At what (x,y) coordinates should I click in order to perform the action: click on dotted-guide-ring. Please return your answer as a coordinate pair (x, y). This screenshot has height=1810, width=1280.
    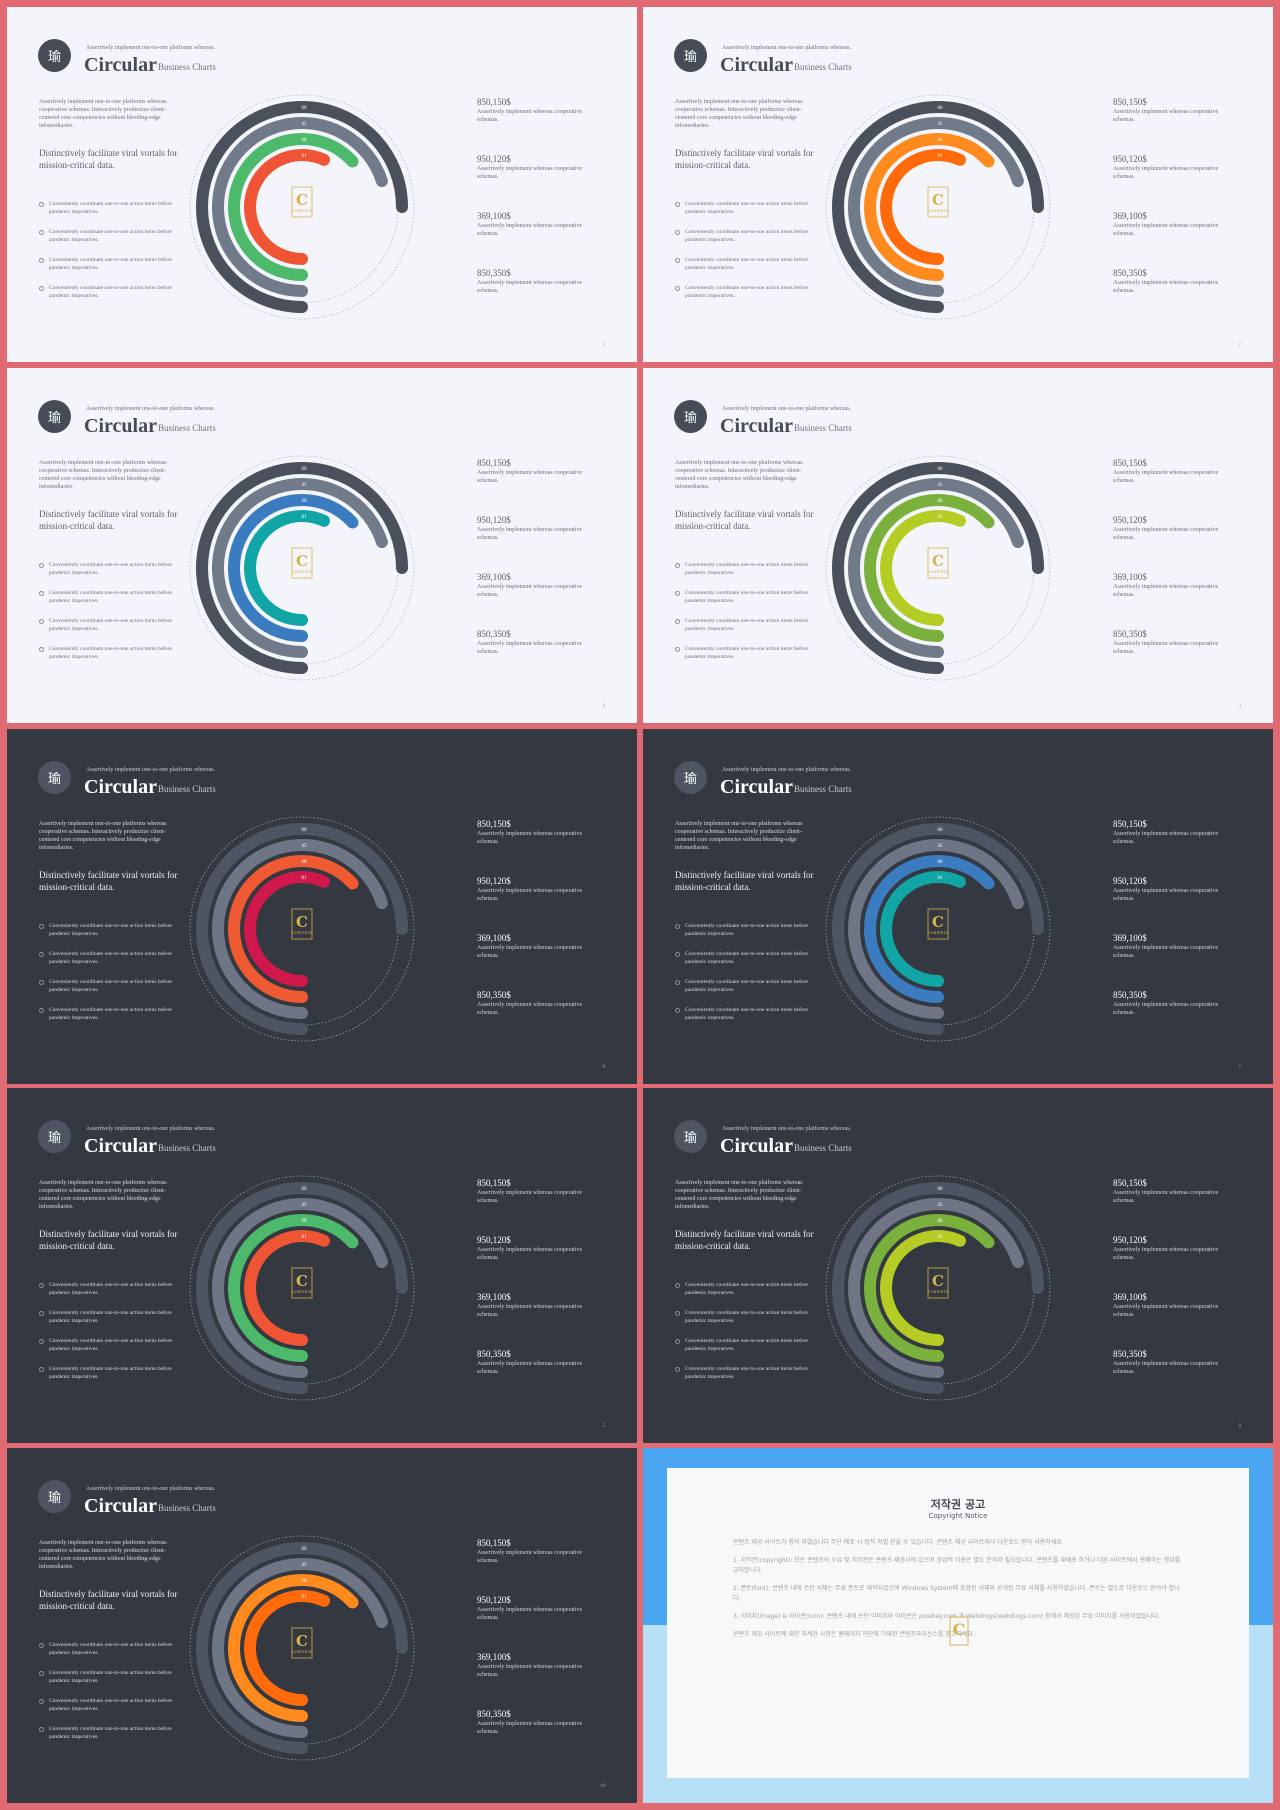
    Looking at the image, I should click on (938, 1288).